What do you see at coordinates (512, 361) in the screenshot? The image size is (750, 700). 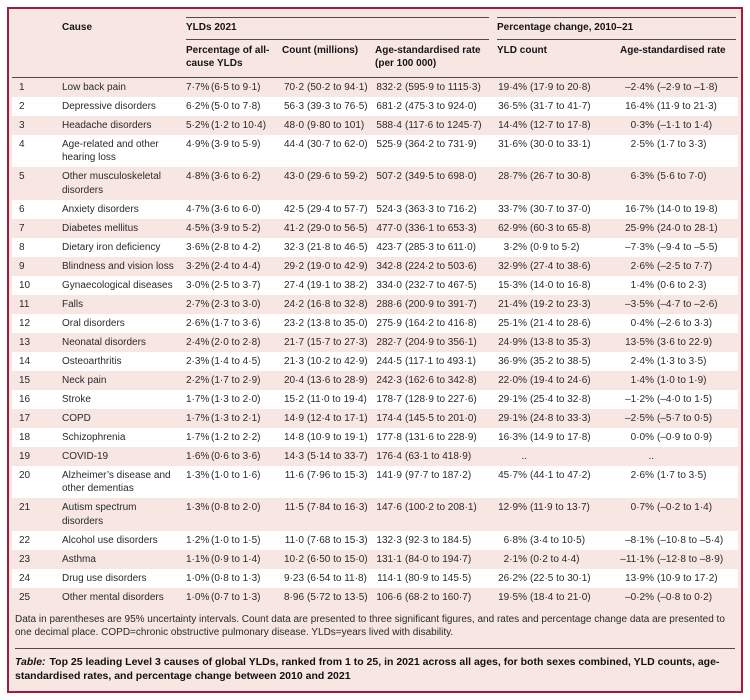 I see `value-number: 36·9%` at bounding box center [512, 361].